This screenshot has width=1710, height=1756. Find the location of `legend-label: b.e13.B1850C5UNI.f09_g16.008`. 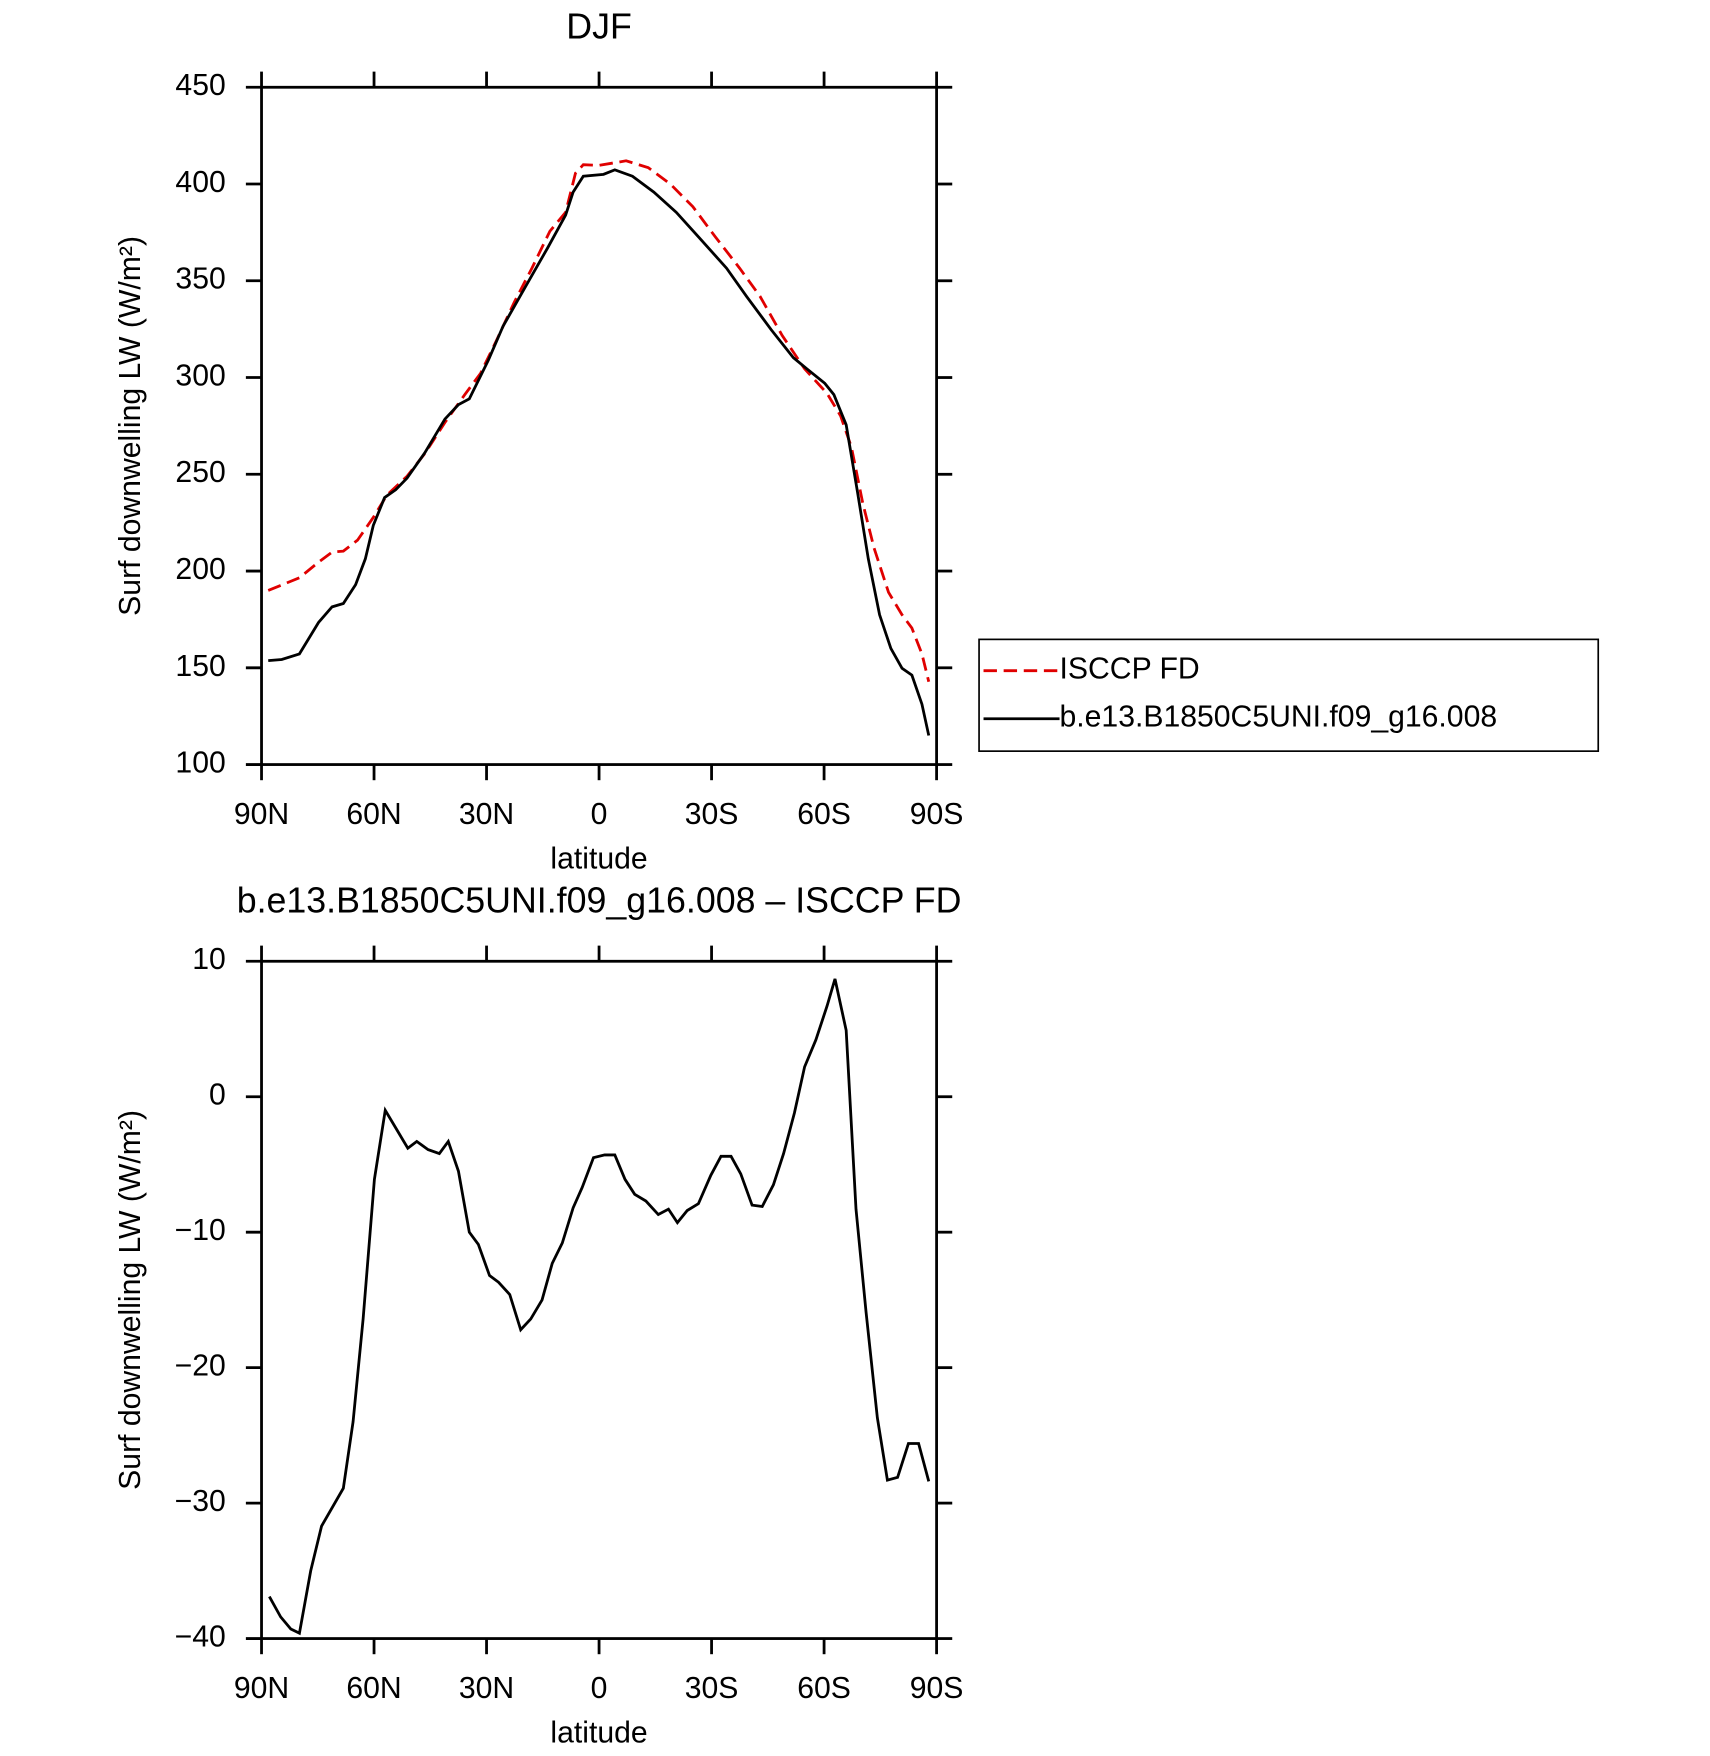

legend-label: b.e13.B1850C5UNI.f09_g16.008 is located at coordinates (1279, 717).